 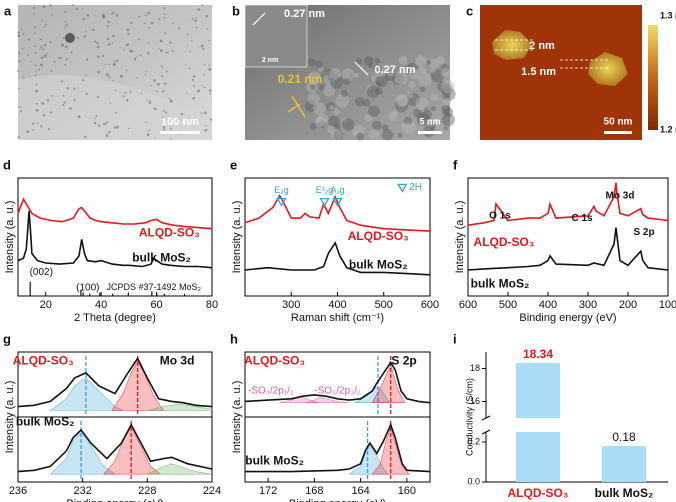 I want to click on x-tick-label: 500, so click(x=384, y=305).